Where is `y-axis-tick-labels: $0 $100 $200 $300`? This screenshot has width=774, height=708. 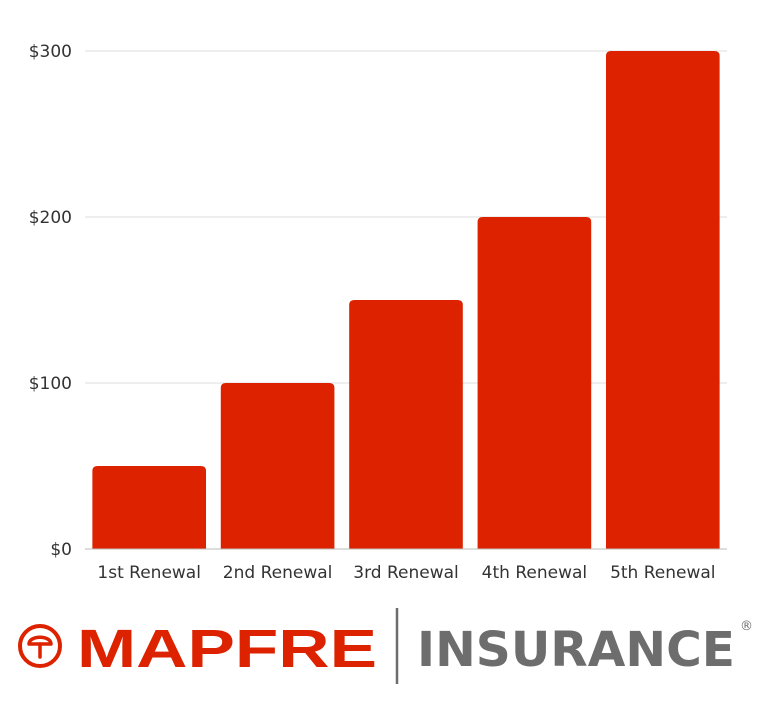 y-axis-tick-labels: $0 $100 $200 $300 is located at coordinates (50, 301).